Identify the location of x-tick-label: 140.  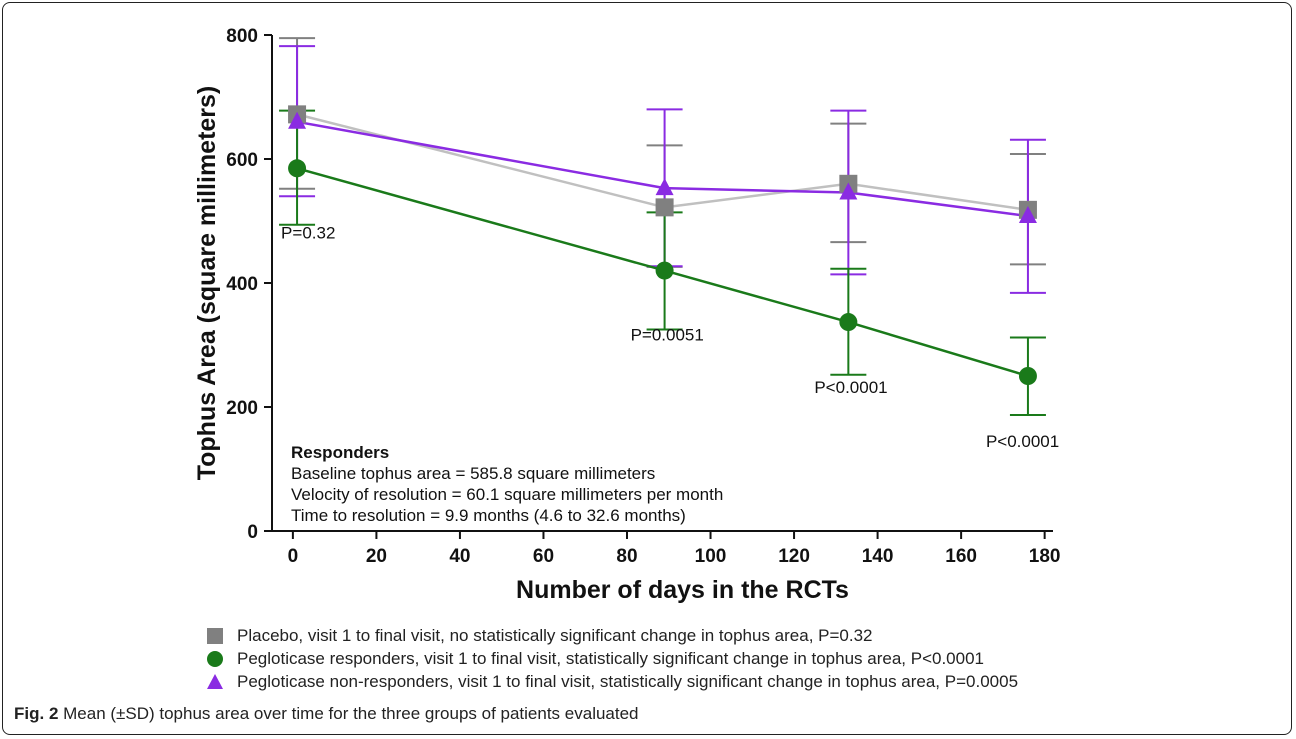
(878, 556).